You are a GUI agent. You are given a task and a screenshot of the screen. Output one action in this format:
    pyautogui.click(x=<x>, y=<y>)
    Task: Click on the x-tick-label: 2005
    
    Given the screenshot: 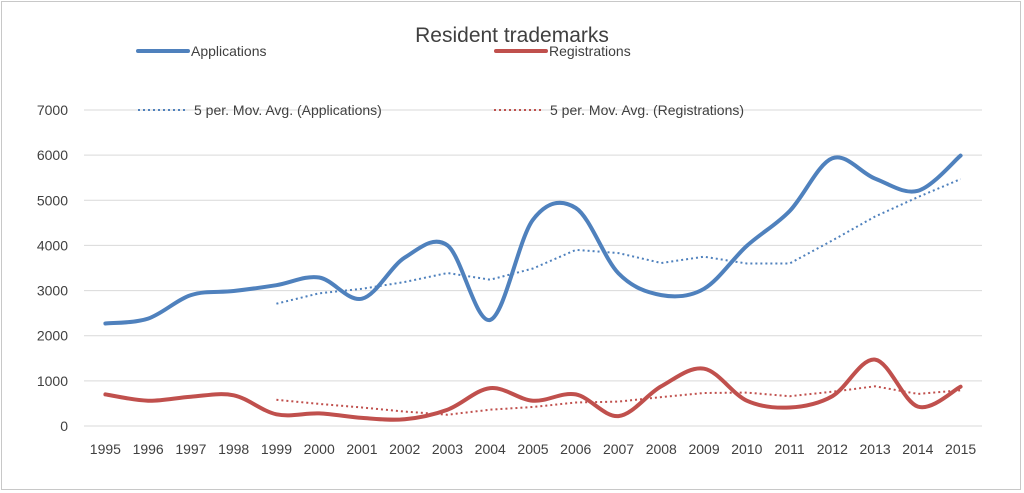 What is the action you would take?
    pyautogui.click(x=532, y=449)
    